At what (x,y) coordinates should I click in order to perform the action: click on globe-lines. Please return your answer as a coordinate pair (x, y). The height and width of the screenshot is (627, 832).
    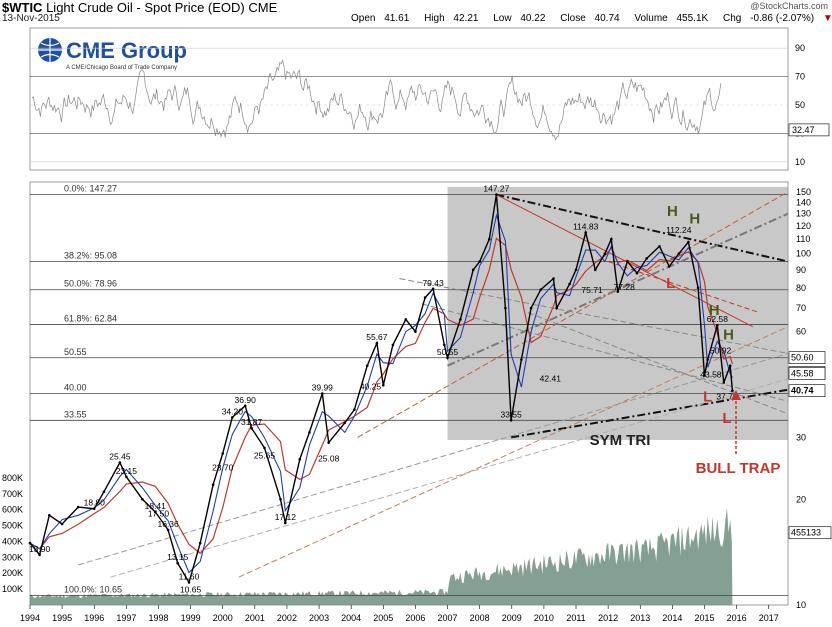
    Looking at the image, I should click on (50, 50).